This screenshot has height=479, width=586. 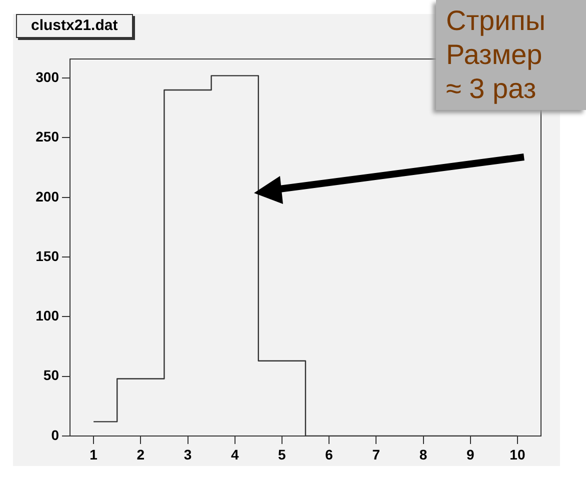 What do you see at coordinates (48, 256) in the screenshot?
I see `y-tick-label: 150` at bounding box center [48, 256].